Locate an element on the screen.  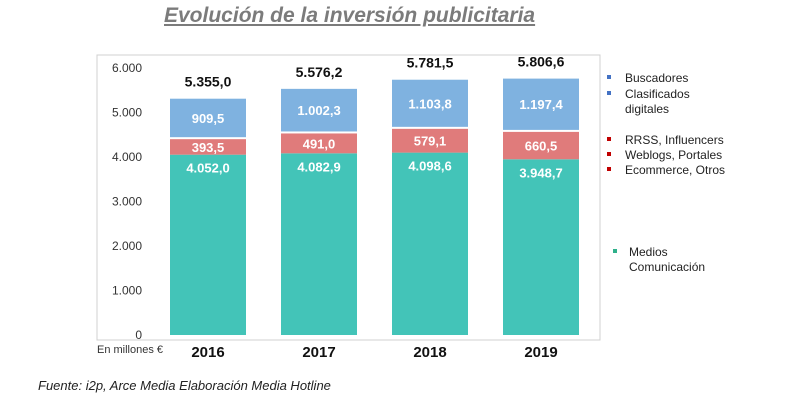
bar-buscadores-2017 is located at coordinates (319, 110).